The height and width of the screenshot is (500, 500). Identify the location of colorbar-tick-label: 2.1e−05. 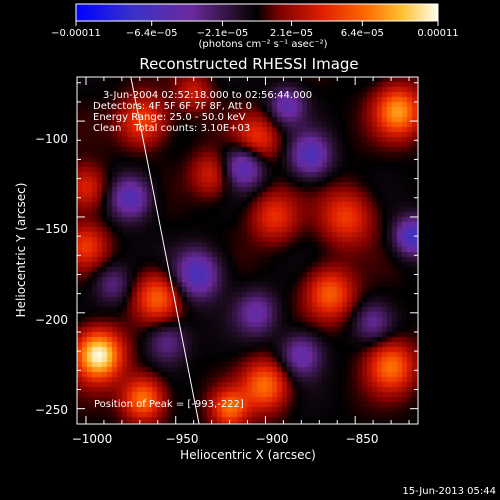
(291, 33).